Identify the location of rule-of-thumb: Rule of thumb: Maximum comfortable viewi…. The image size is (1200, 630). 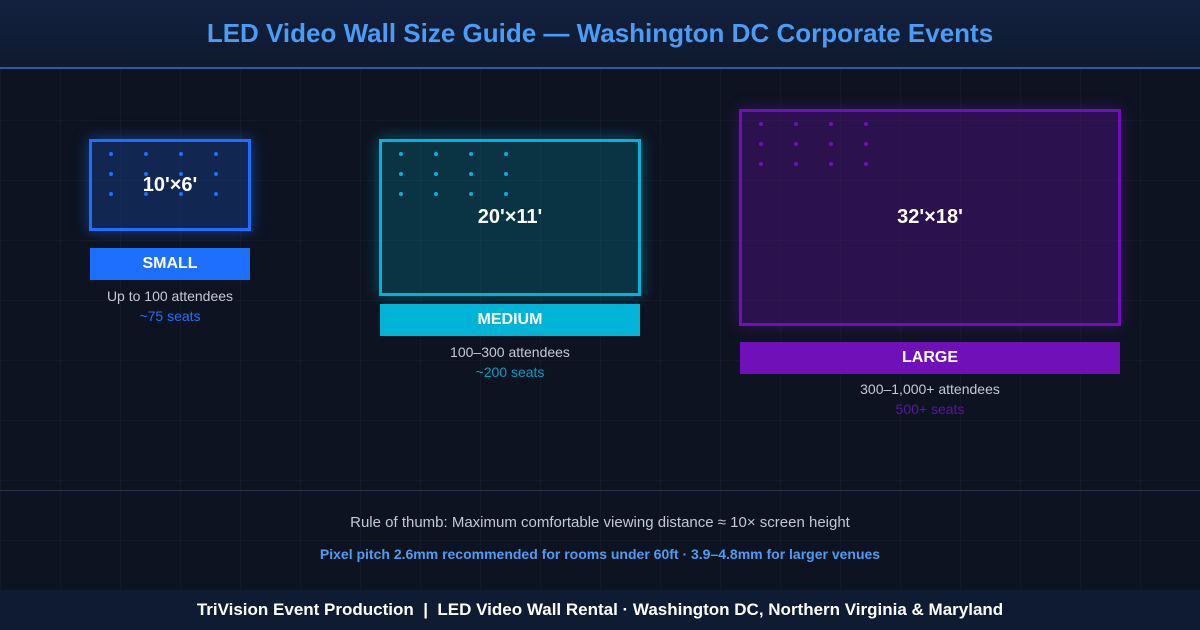
(600, 522).